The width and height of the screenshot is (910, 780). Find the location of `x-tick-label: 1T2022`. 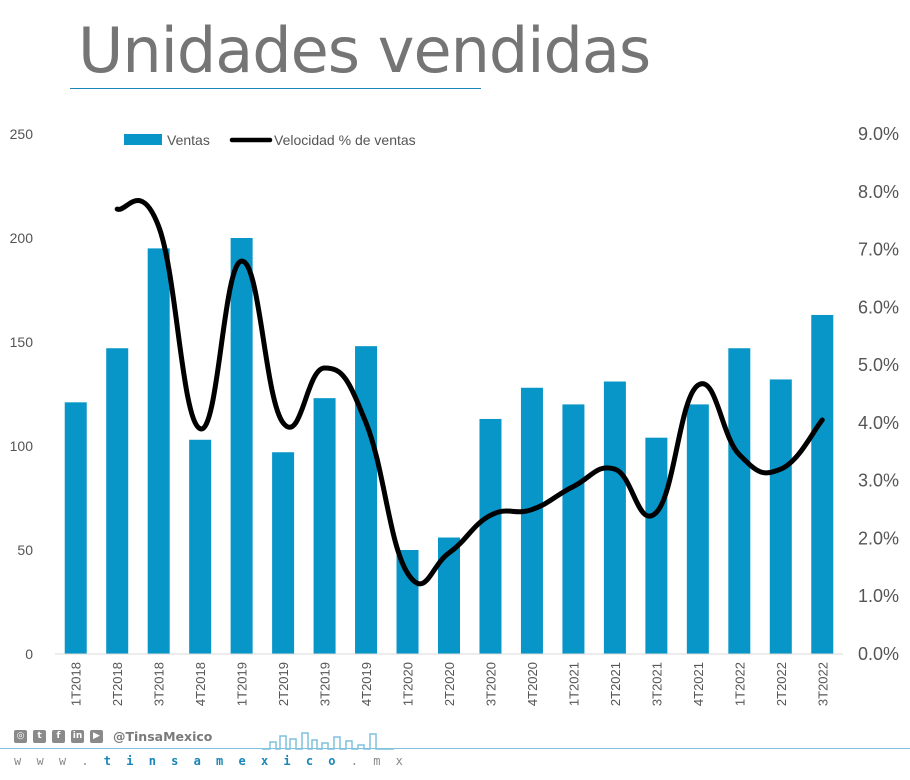

x-tick-label: 1T2022 is located at coordinates (739, 684).